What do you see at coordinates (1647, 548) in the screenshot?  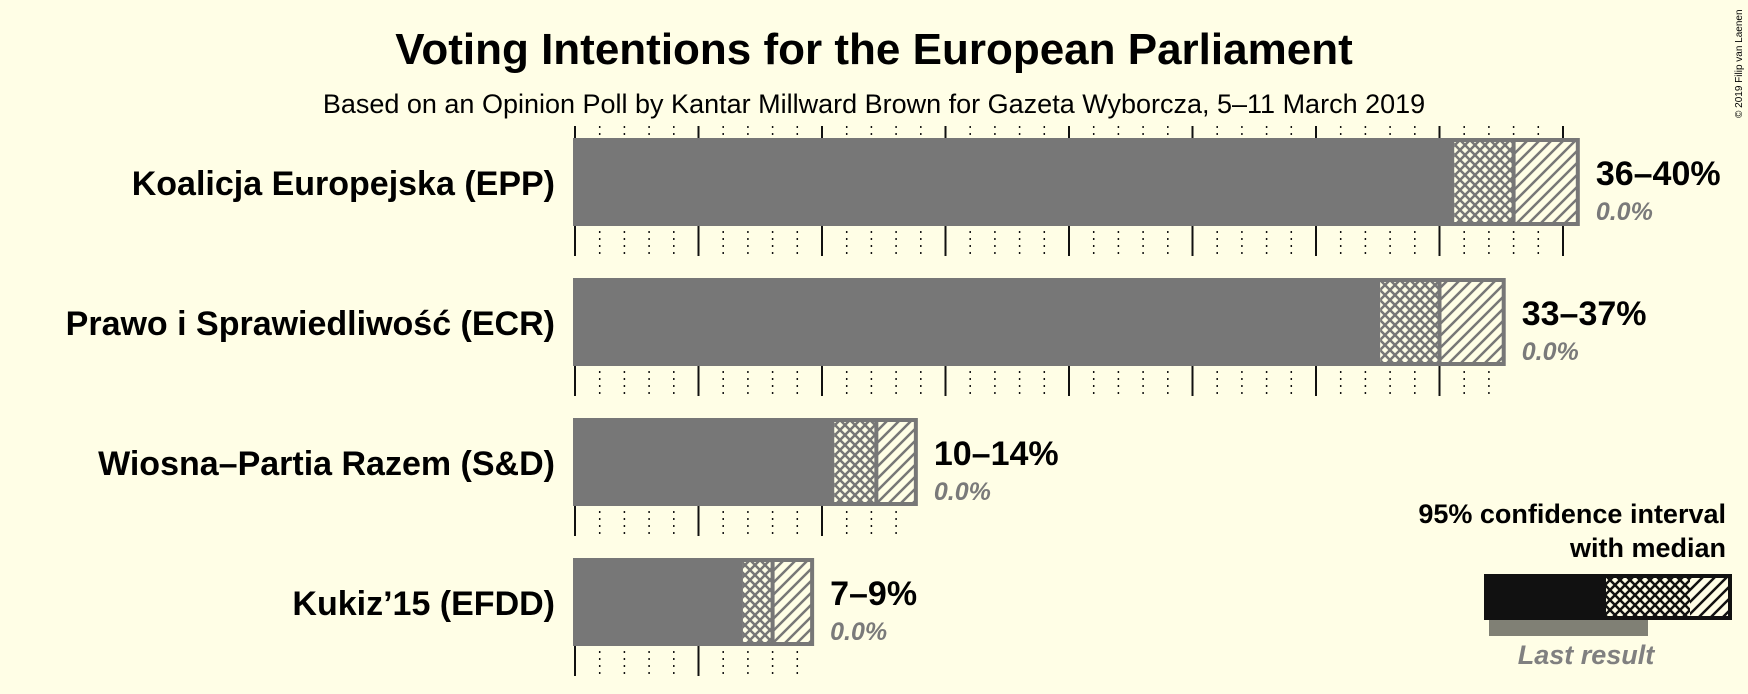 I see `legend-title-line2: with median` at bounding box center [1647, 548].